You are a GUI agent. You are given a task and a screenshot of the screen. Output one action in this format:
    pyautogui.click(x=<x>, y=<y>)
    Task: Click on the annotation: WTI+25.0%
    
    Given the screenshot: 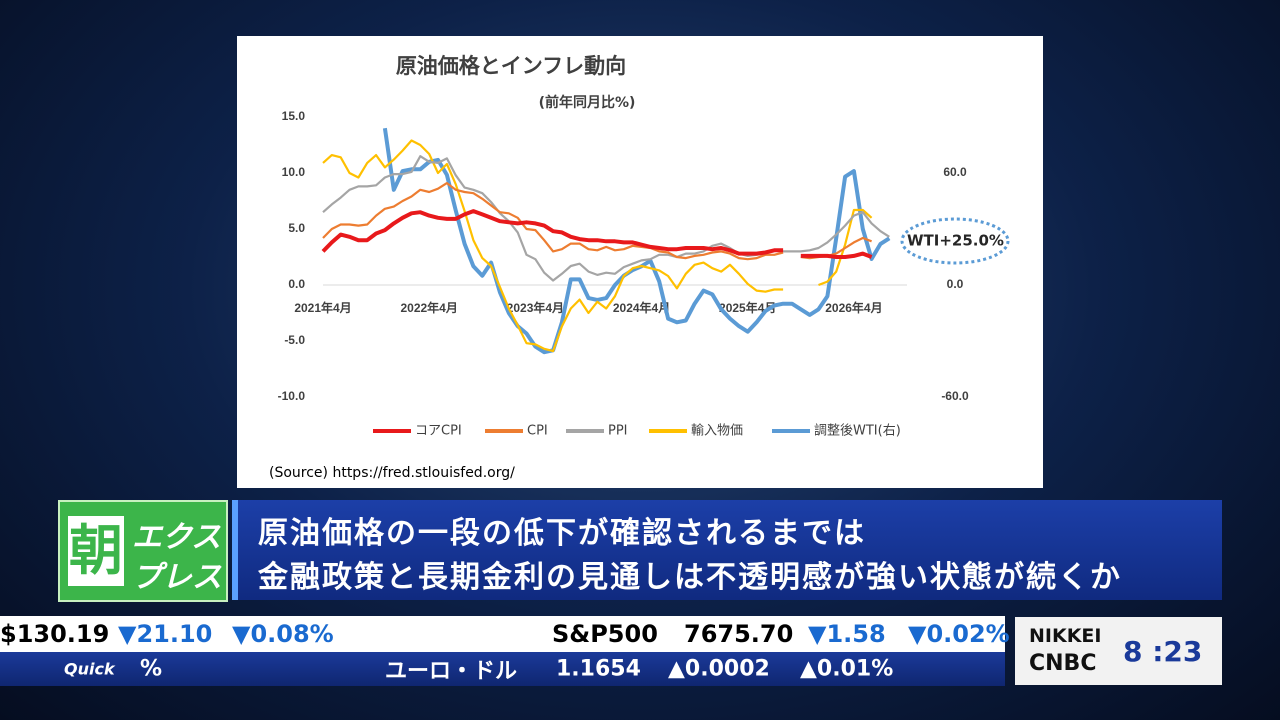 What is the action you would take?
    pyautogui.click(x=955, y=241)
    